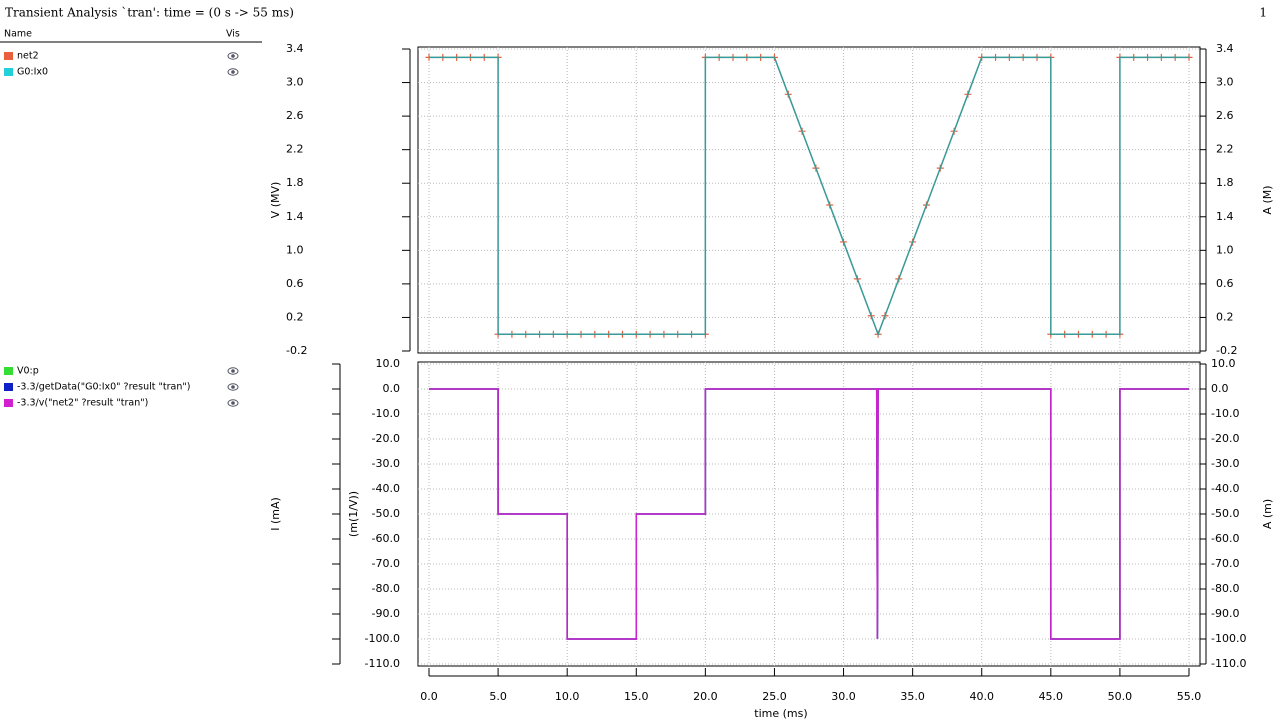  Describe the element at coordinates (1051, 696) in the screenshot. I see `x-tick-label: 45.0` at that location.